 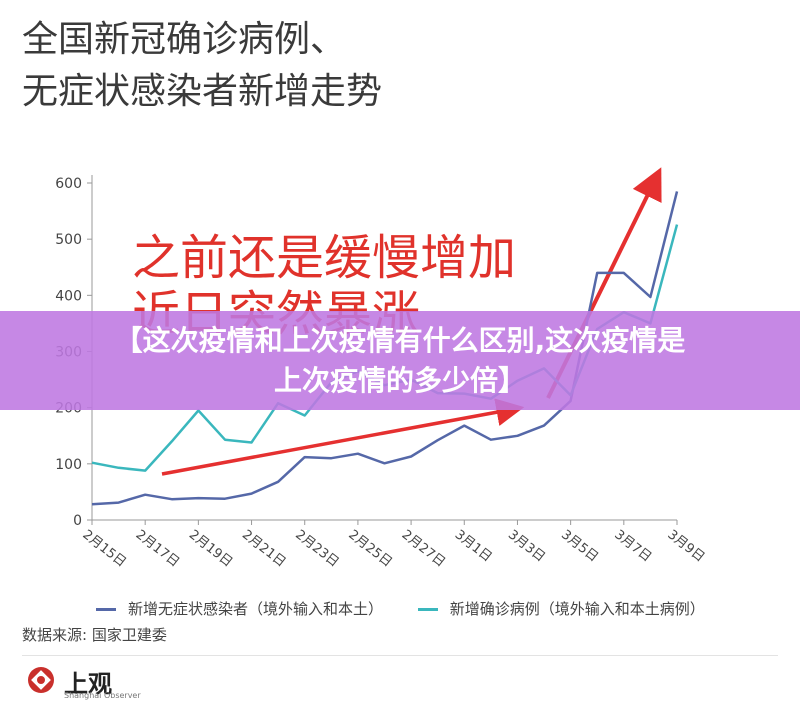 What do you see at coordinates (423, 548) in the screenshot?
I see `x-tick-label: 2月27日` at bounding box center [423, 548].